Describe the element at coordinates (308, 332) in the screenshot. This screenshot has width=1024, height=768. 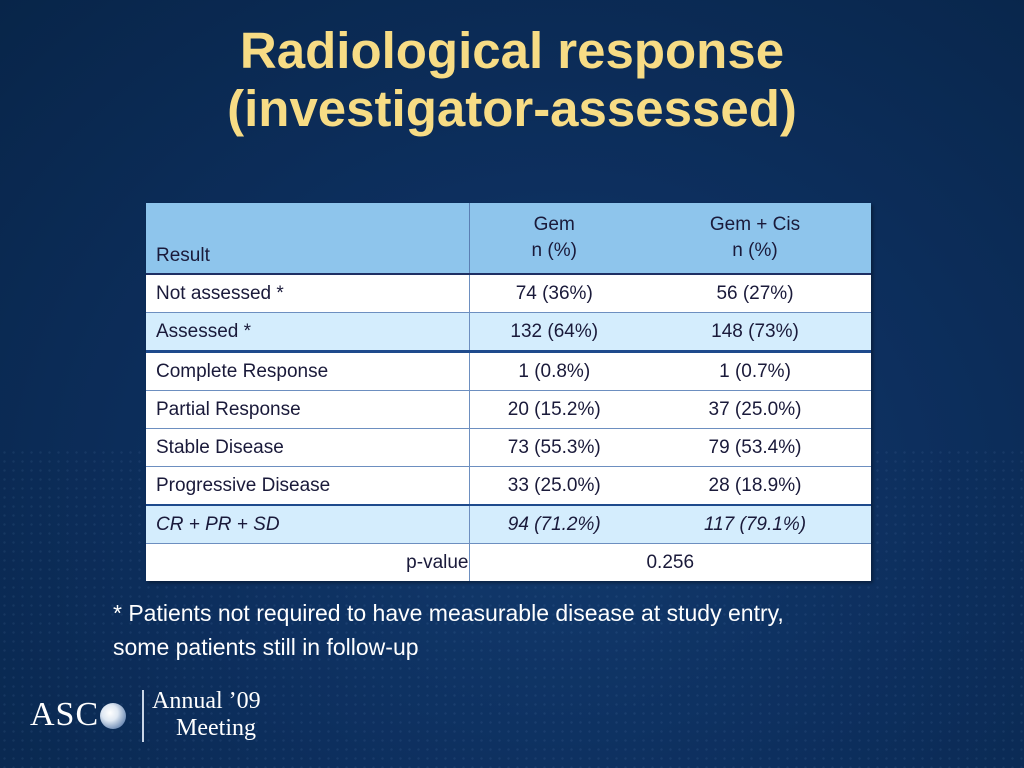
I see `row-label: Assessed *` at that location.